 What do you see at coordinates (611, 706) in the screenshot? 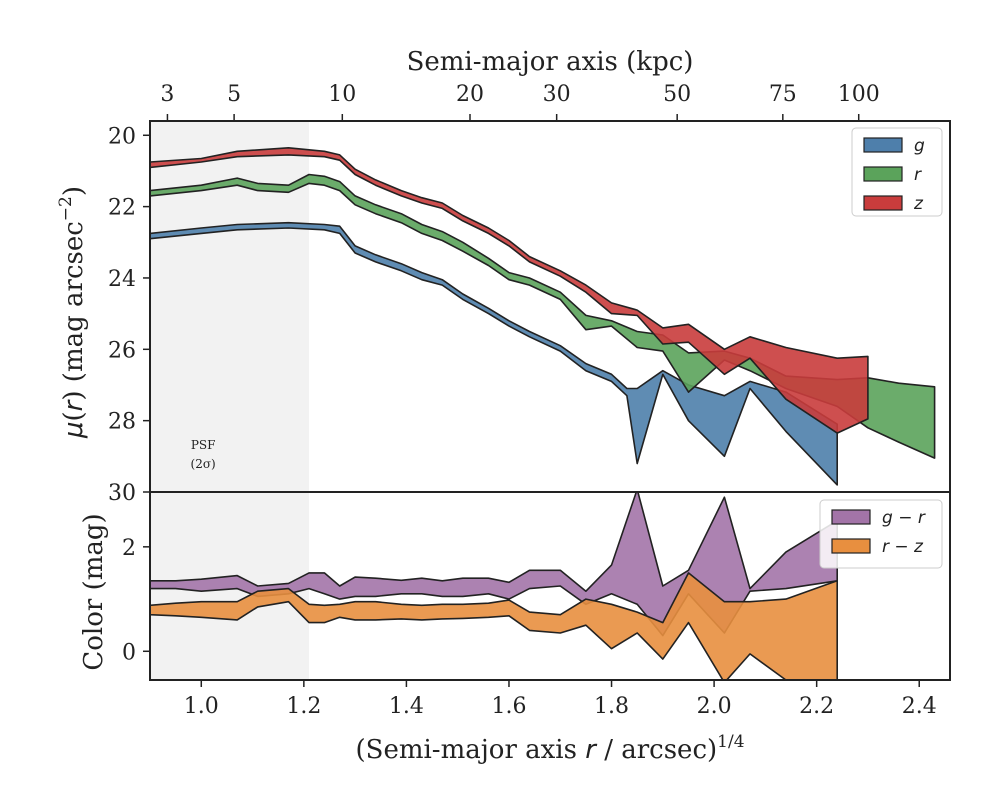
I see `x-tick-label: 1.8` at bounding box center [611, 706].